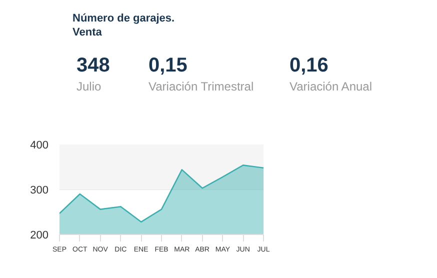 The height and width of the screenshot is (278, 437). I want to click on text: 348, so click(93, 65).